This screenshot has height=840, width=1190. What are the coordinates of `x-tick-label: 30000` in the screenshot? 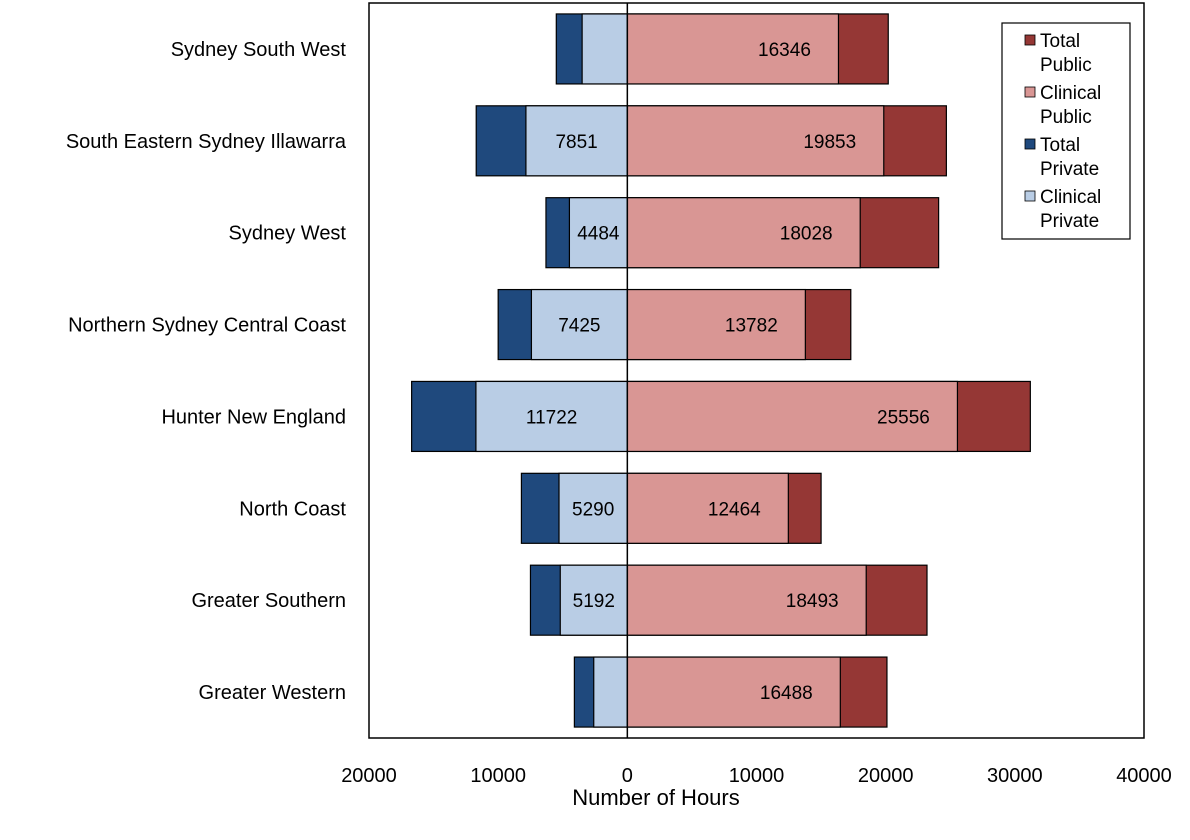 It's located at (1015, 776).